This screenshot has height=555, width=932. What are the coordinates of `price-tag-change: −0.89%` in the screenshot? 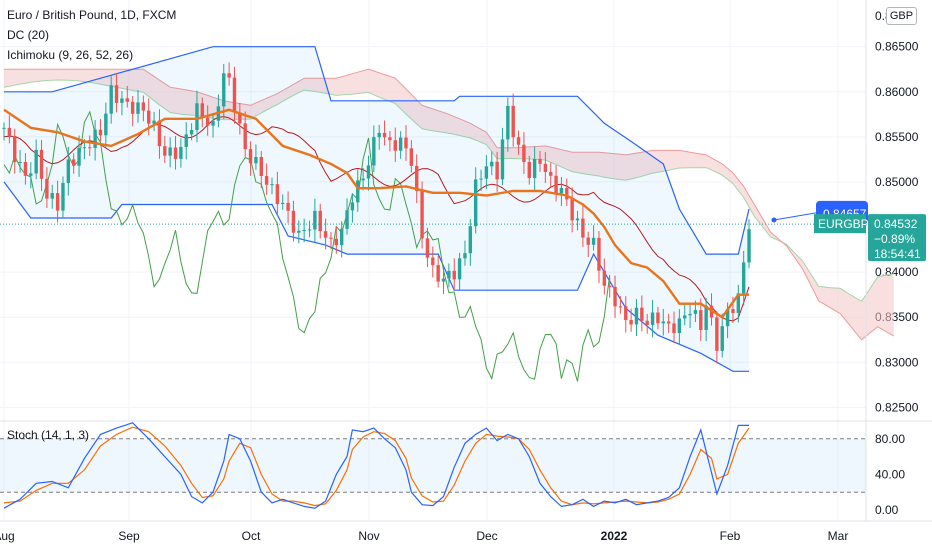 It's located at (894, 239).